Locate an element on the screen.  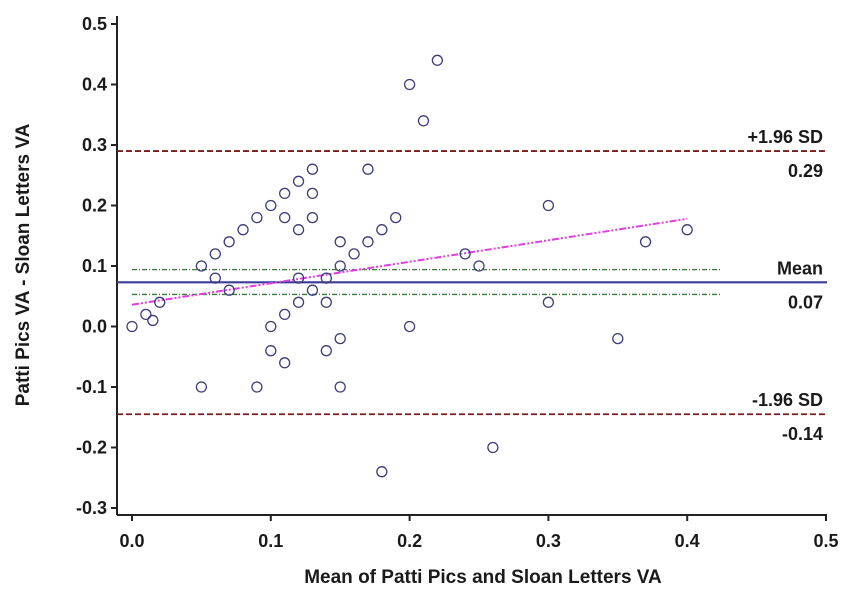
y-tick-label: -0.3 is located at coordinates (91, 508).